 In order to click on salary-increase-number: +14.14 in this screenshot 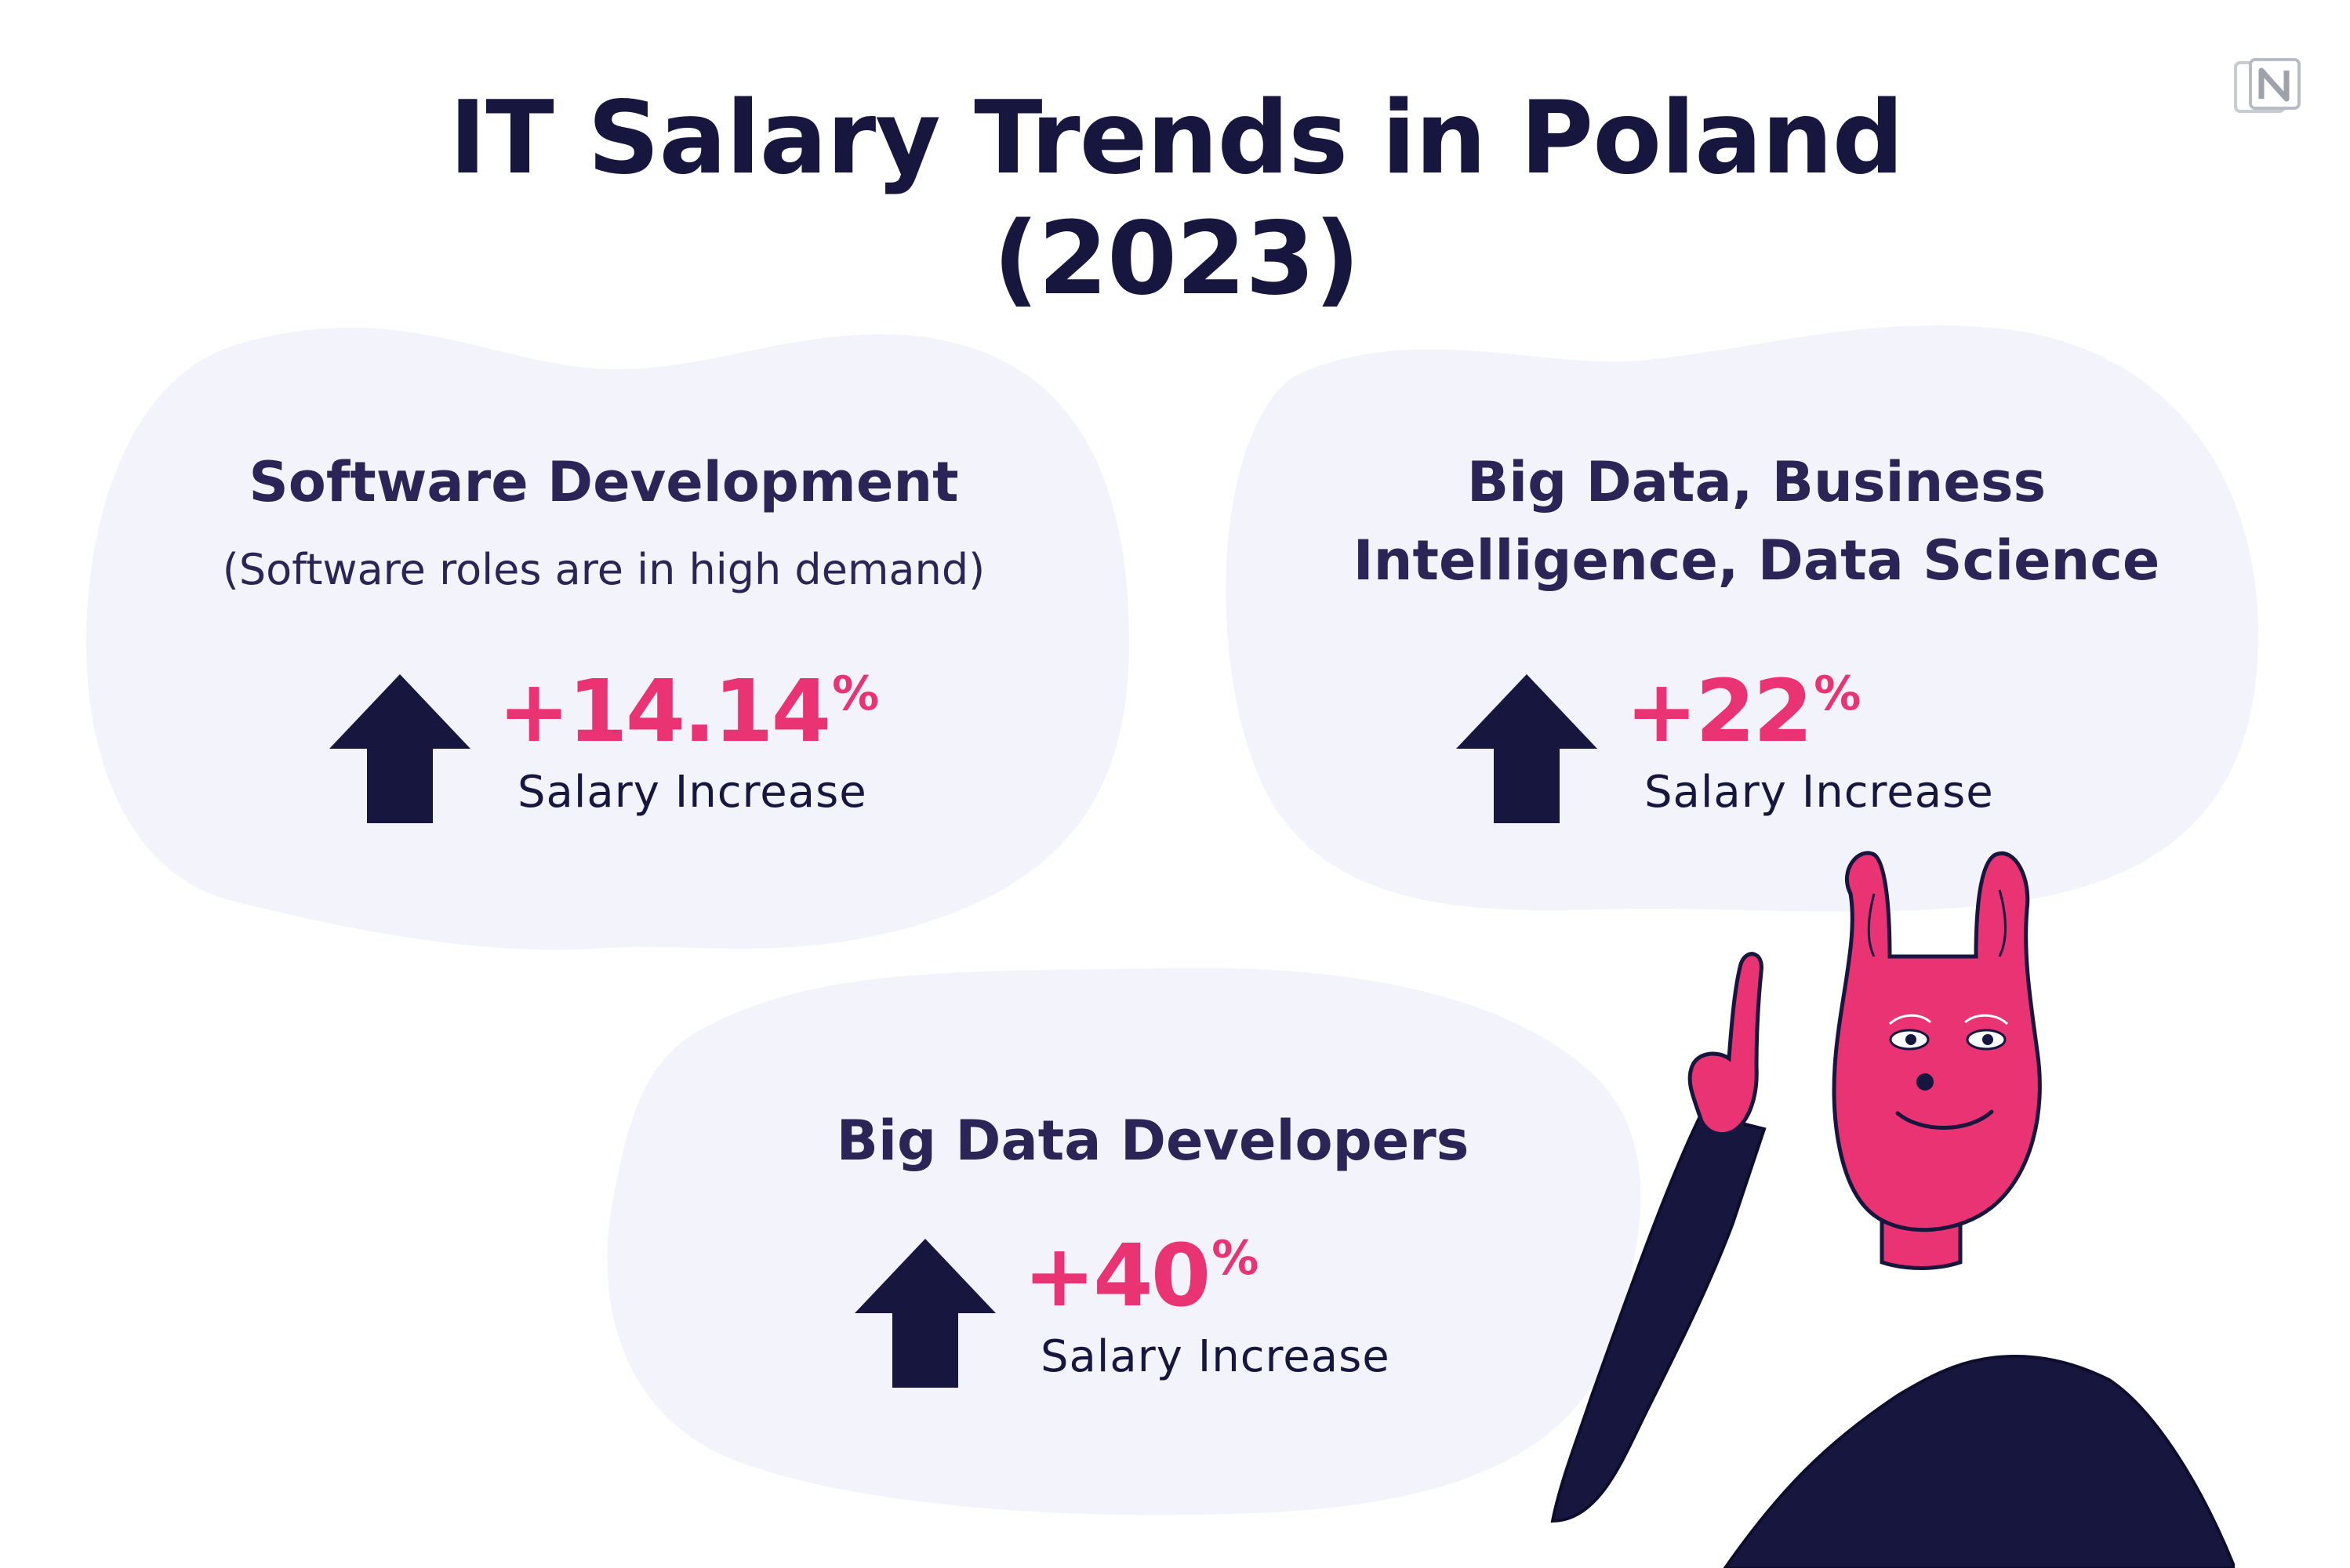, I will do `click(664, 711)`.